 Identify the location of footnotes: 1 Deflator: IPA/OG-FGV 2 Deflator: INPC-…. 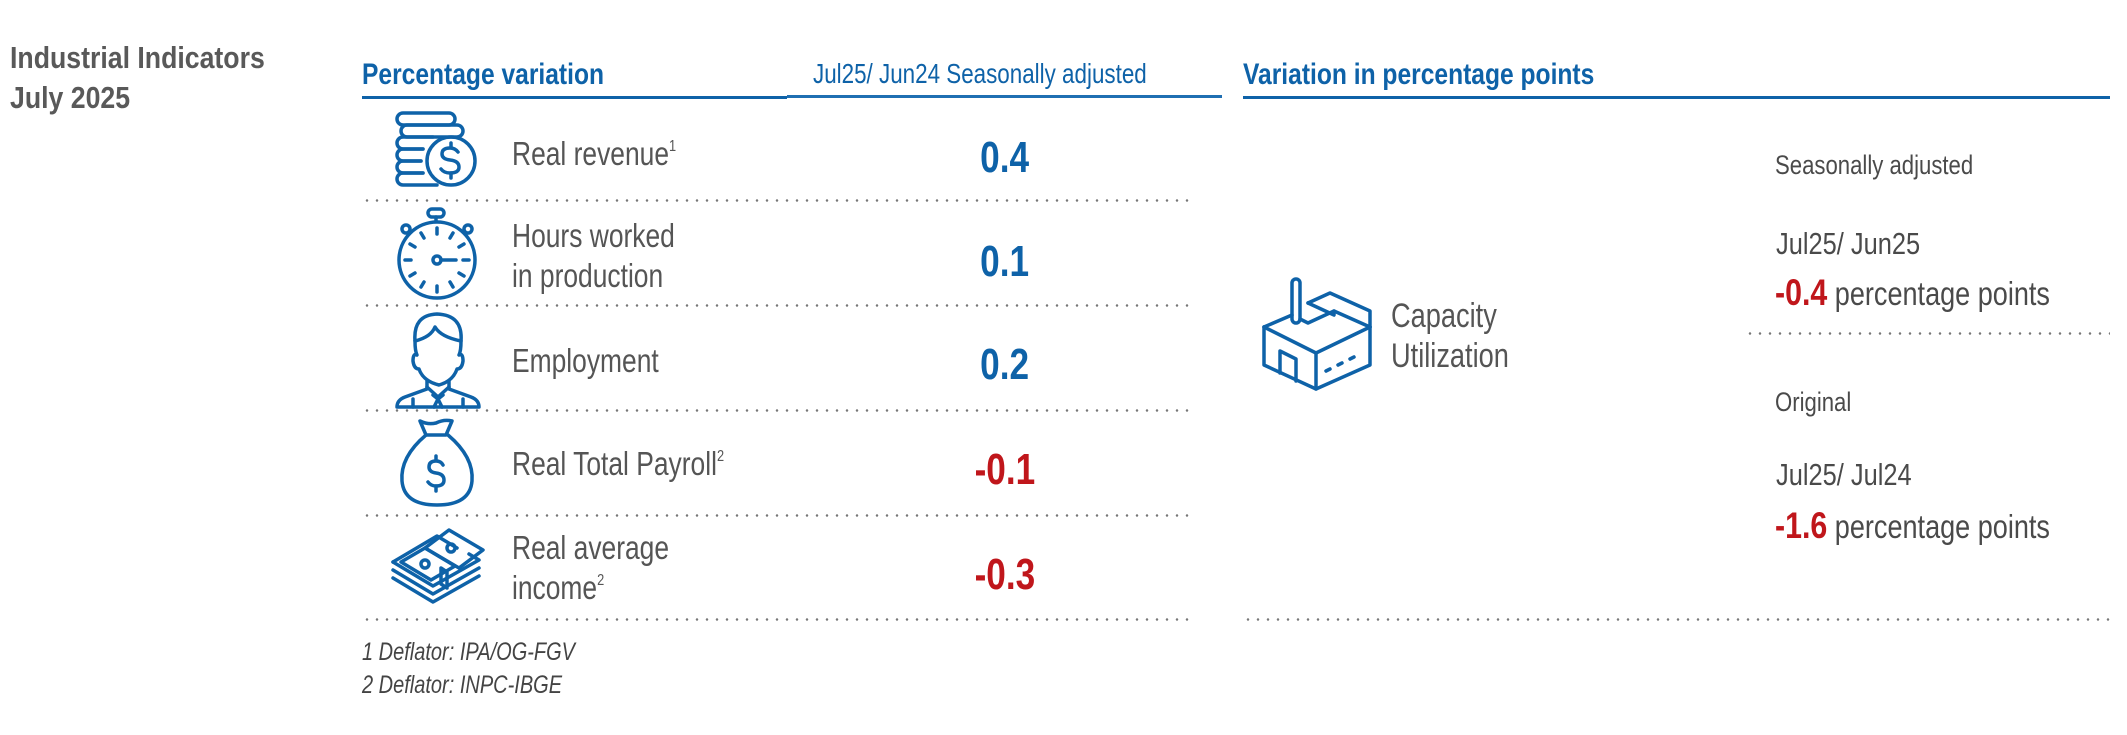
(495, 669).